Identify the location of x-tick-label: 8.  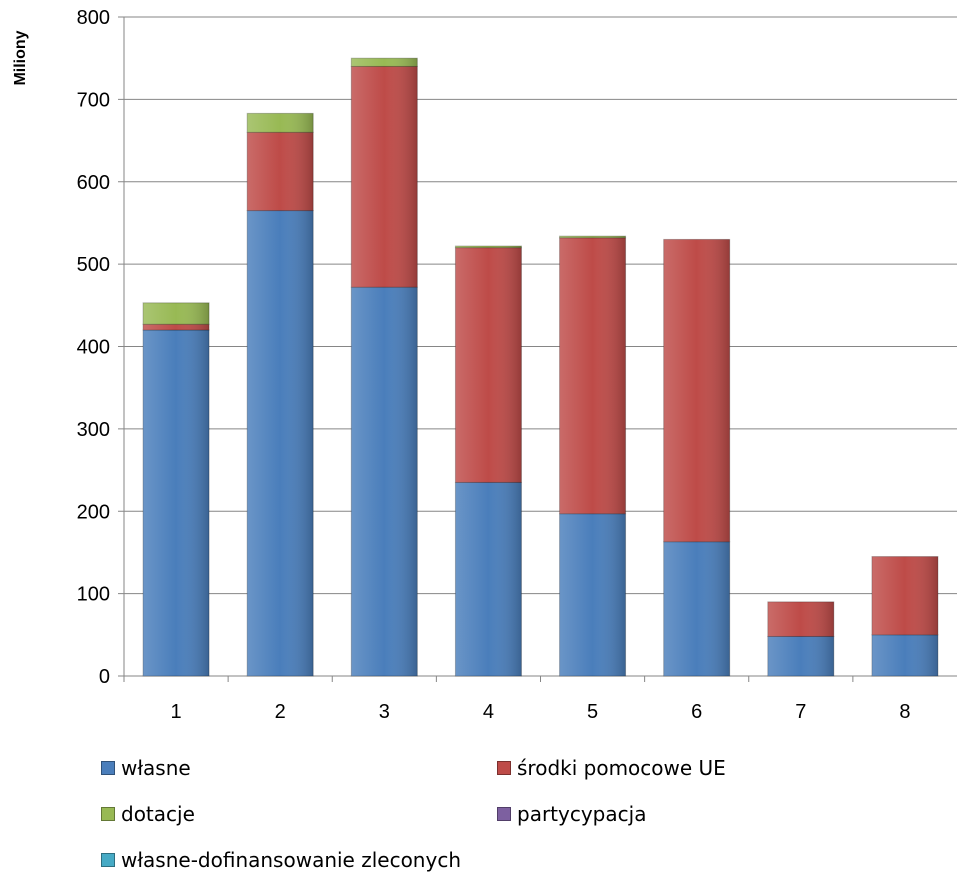
(904, 712).